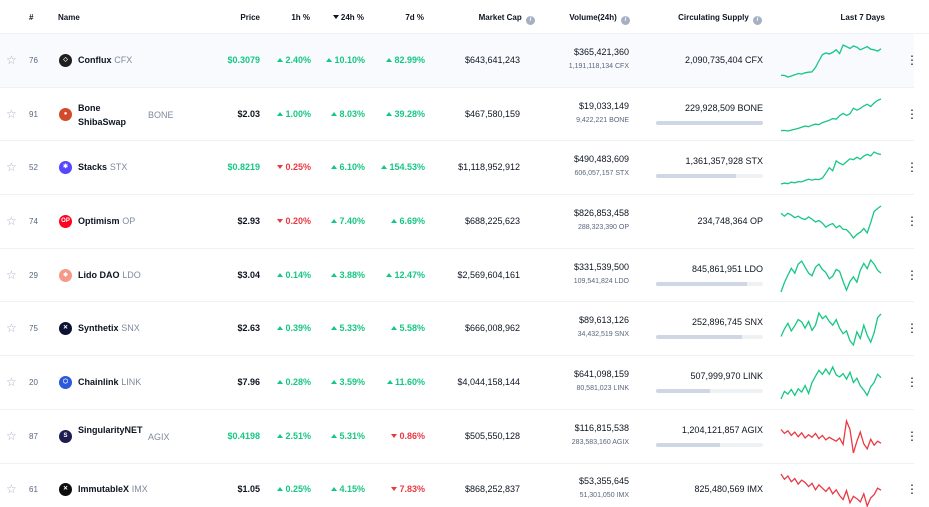  I want to click on header-supply: Circulating Supply i, so click(720, 19).